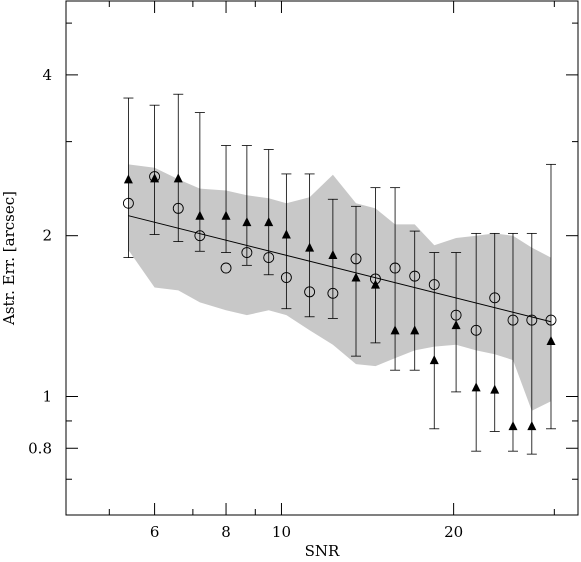 The height and width of the screenshot is (562, 581). I want to click on y-tick-label: 0.8, so click(40, 448).